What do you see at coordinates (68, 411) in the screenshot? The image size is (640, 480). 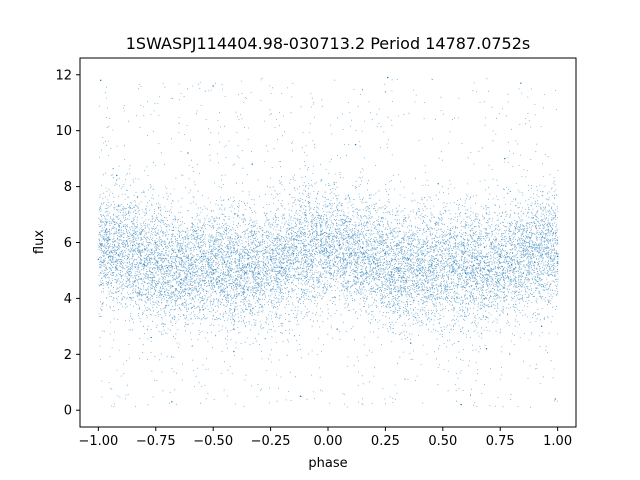 I see `y-tick-label: 0` at bounding box center [68, 411].